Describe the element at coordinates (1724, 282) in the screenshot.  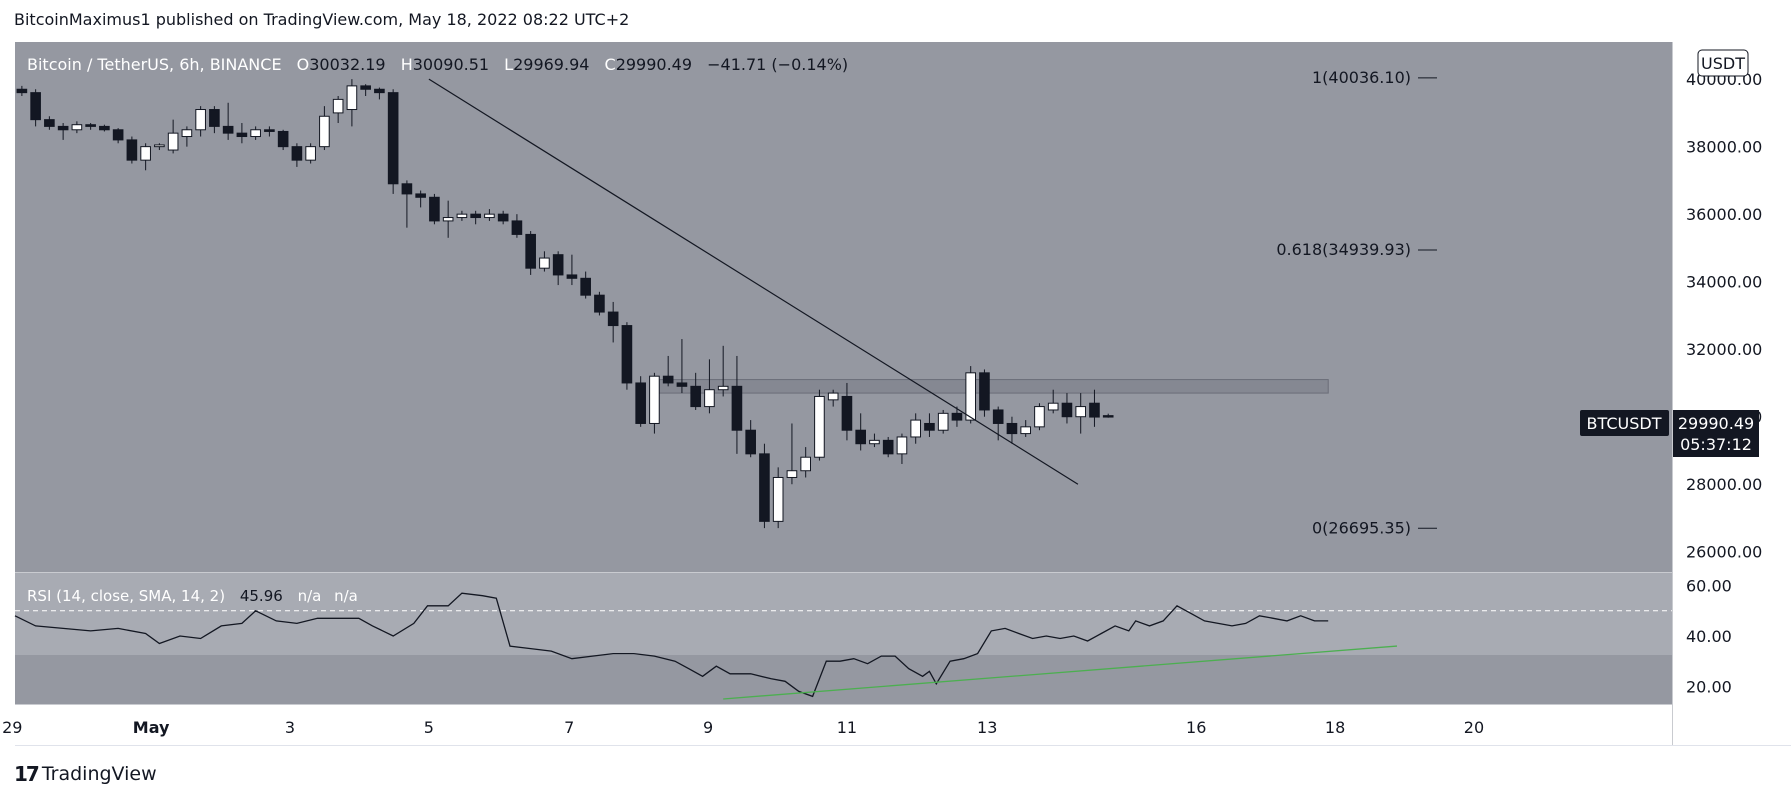
I see `price-tick-label: 34000.00` at that location.